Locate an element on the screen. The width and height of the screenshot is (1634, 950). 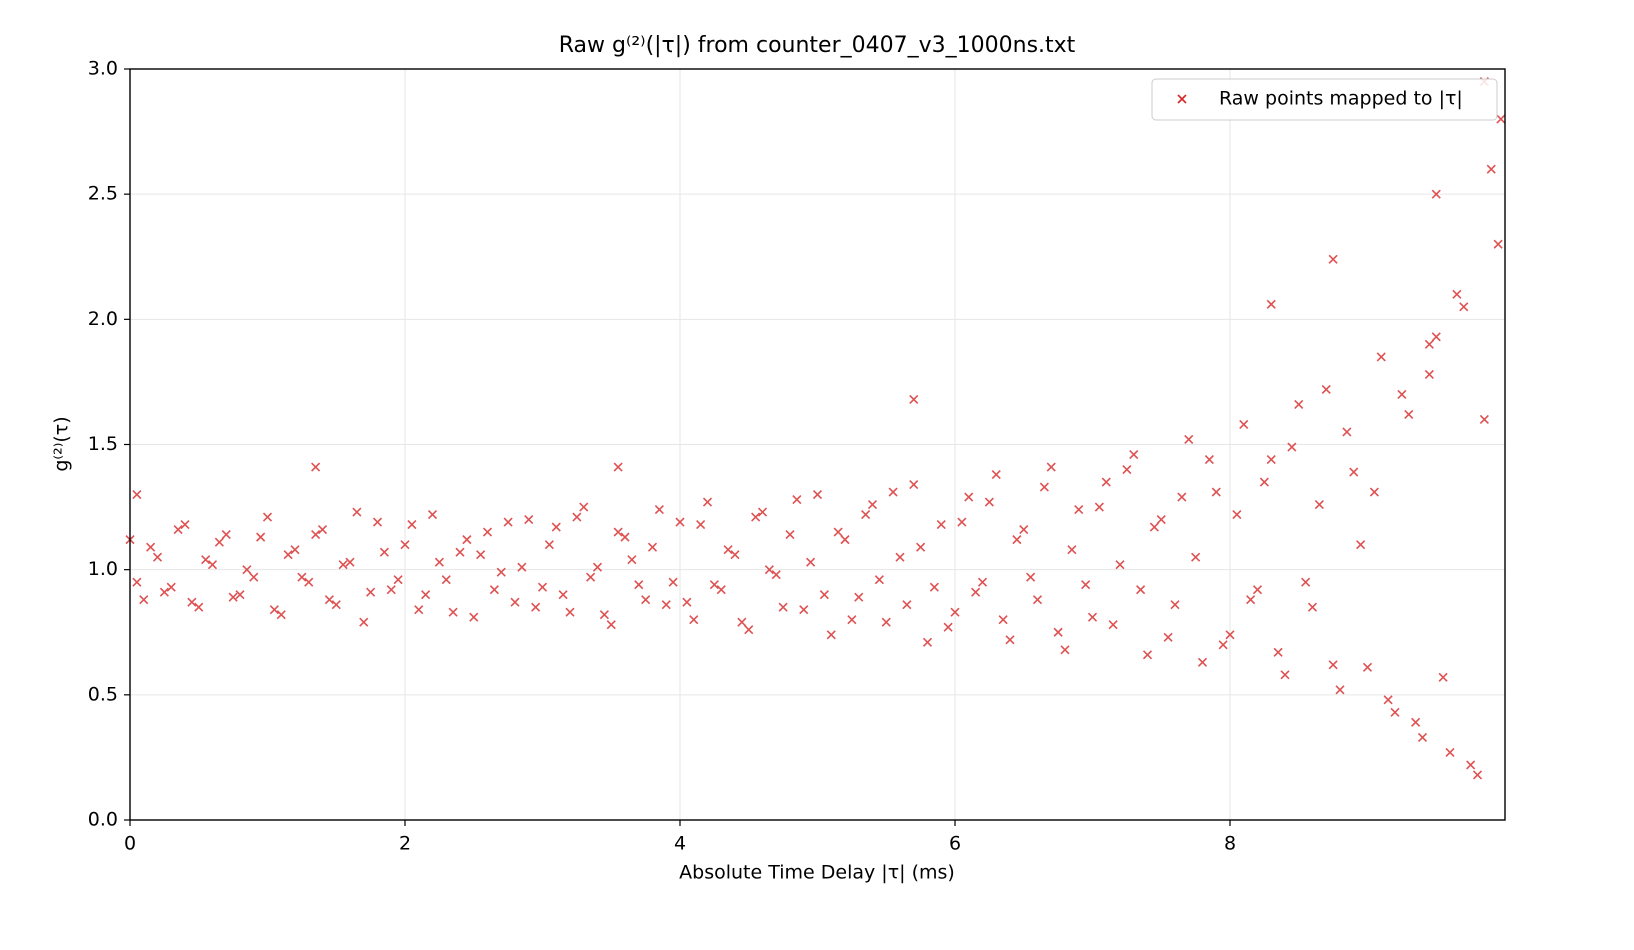
x-tick-label: 4 is located at coordinates (680, 844).